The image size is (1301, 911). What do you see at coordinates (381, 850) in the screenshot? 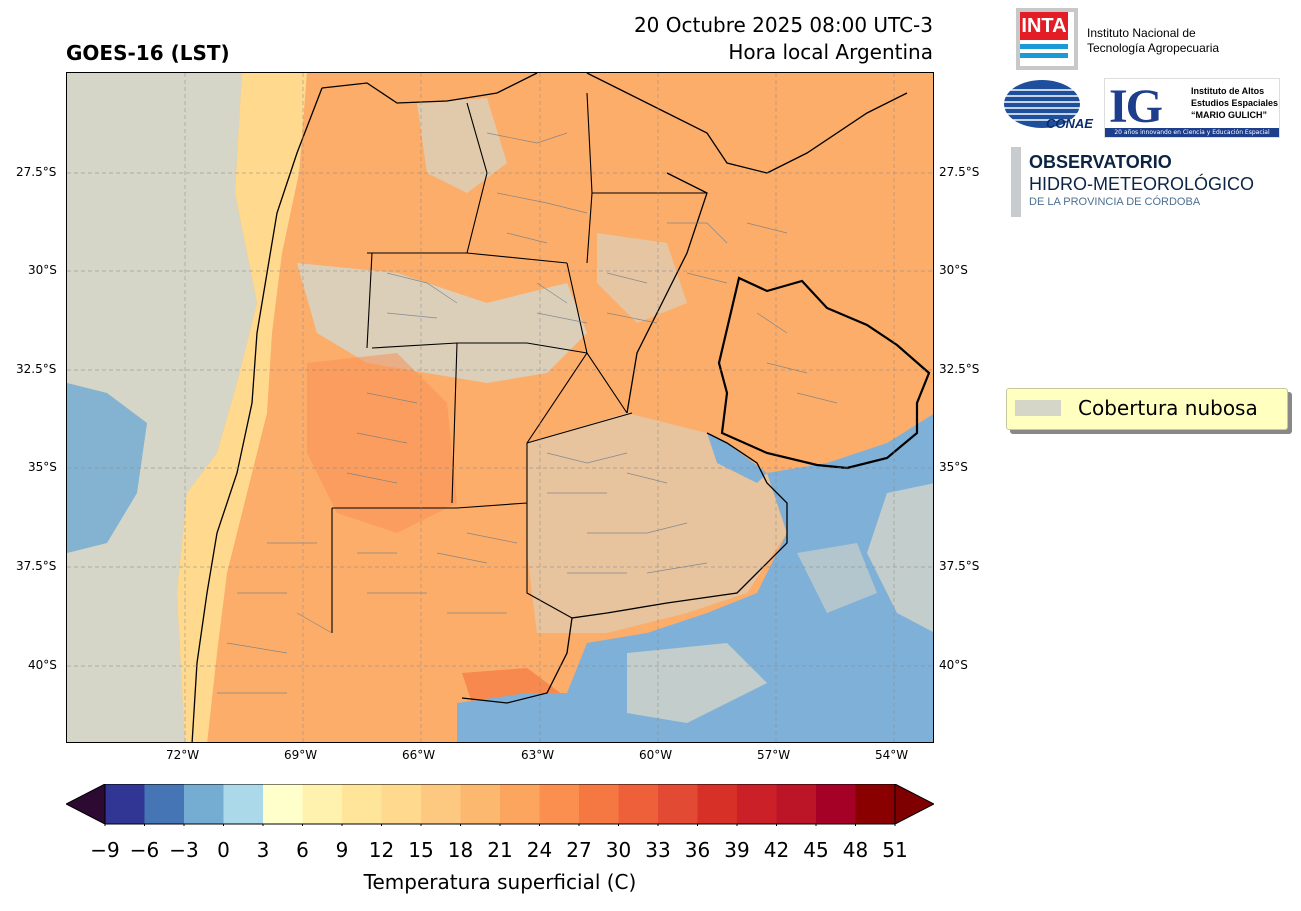
I see `colorbar-tick: 12` at bounding box center [381, 850].